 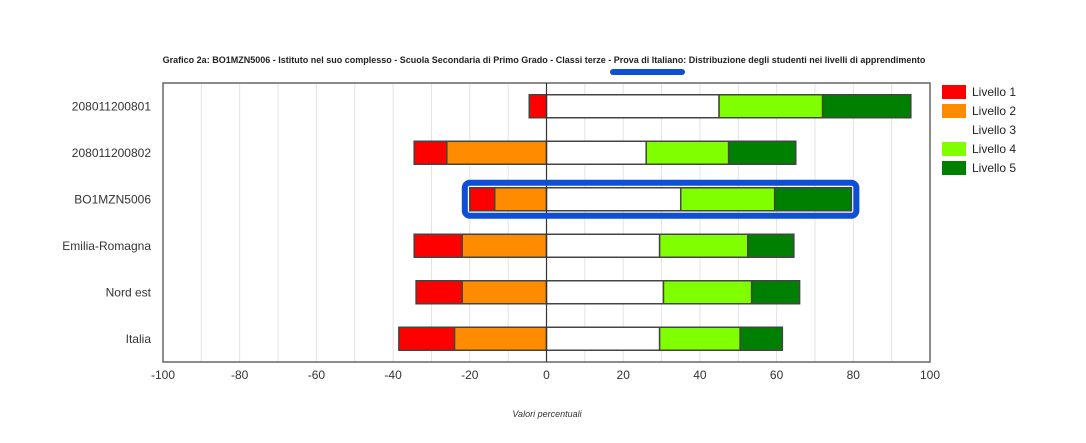 What do you see at coordinates (129, 292) in the screenshot?
I see `category-label: Nord est` at bounding box center [129, 292].